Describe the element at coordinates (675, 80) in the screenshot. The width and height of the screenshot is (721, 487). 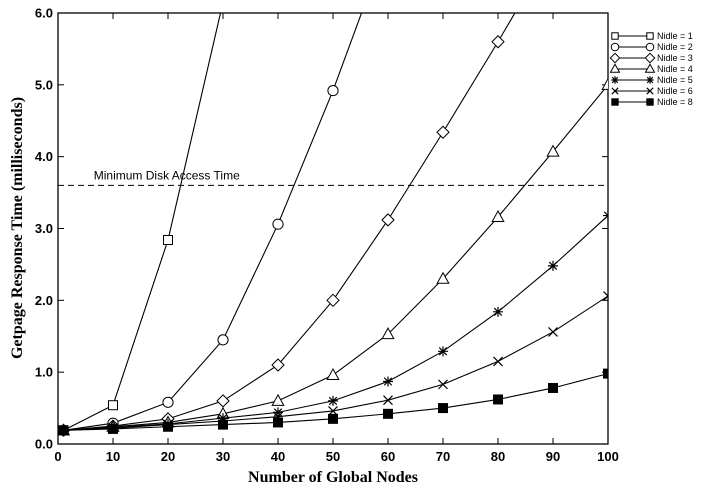
I see `legend-label: Nidle = 5` at that location.